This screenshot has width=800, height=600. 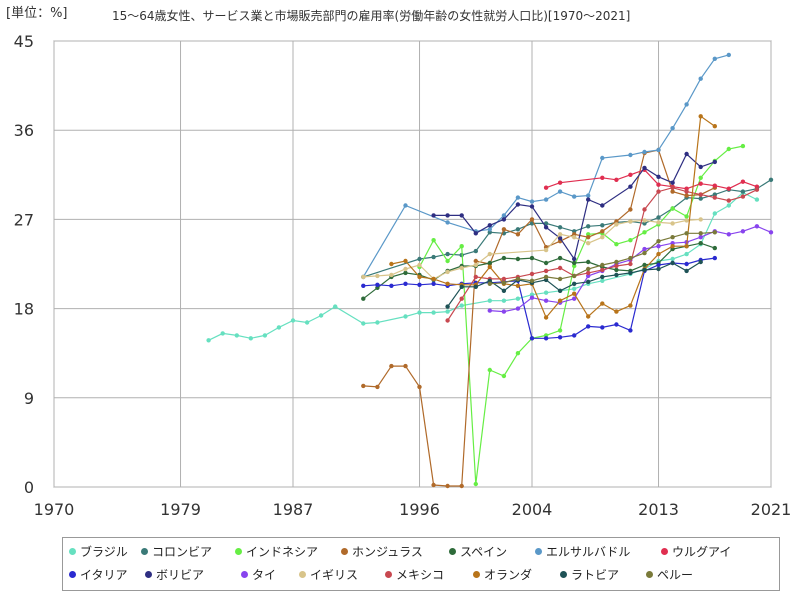 What do you see at coordinates (182, 552) in the screenshot?
I see `legend-label: コロンビア` at bounding box center [182, 552].